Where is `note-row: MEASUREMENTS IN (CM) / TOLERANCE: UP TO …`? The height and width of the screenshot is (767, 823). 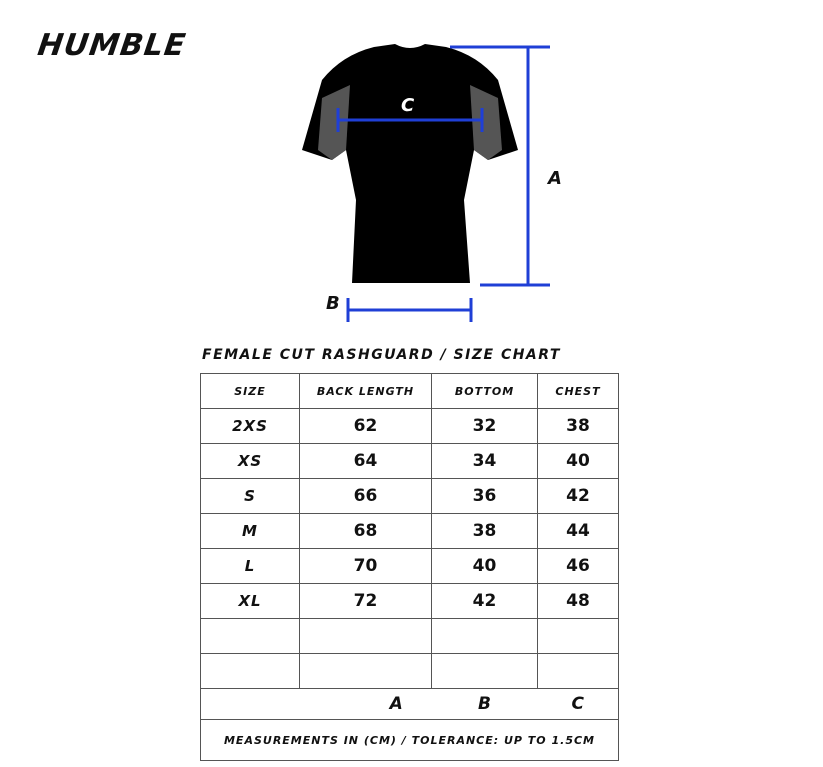 note-row: MEASUREMENTS IN (CM) / TOLERANCE: UP TO … is located at coordinates (409, 740).